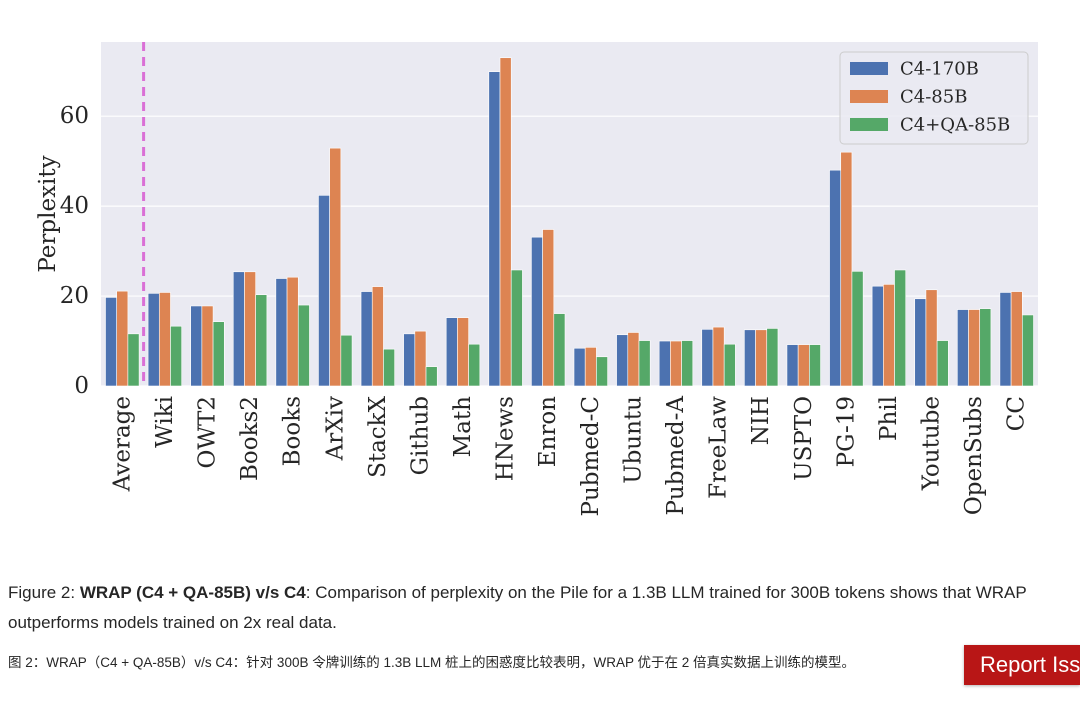 The height and width of the screenshot is (716, 1080). Describe the element at coordinates (377, 336) in the screenshot. I see `bar-c4-85b-stackx` at that location.